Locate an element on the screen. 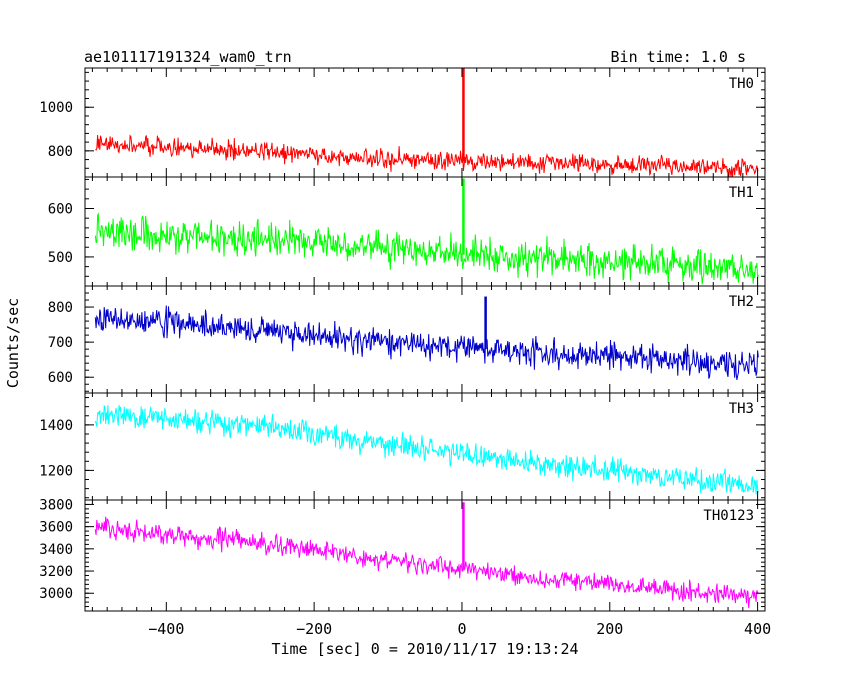 This screenshot has height=680, width=850. panel-th0123: TH0123 3000 3200 3400 3600 3800 is located at coordinates (402, 554).